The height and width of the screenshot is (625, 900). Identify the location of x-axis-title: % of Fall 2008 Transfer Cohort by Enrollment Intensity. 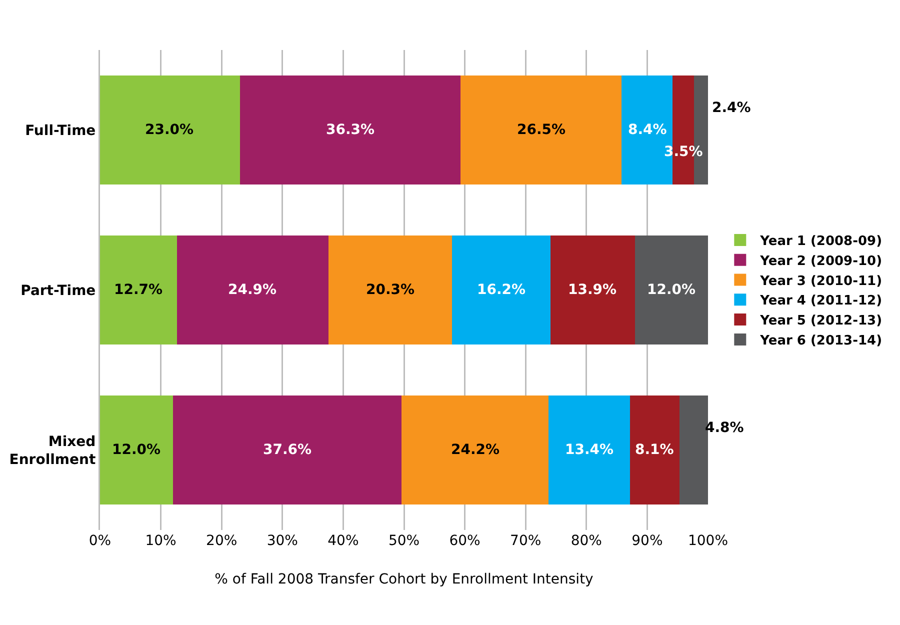
(404, 579).